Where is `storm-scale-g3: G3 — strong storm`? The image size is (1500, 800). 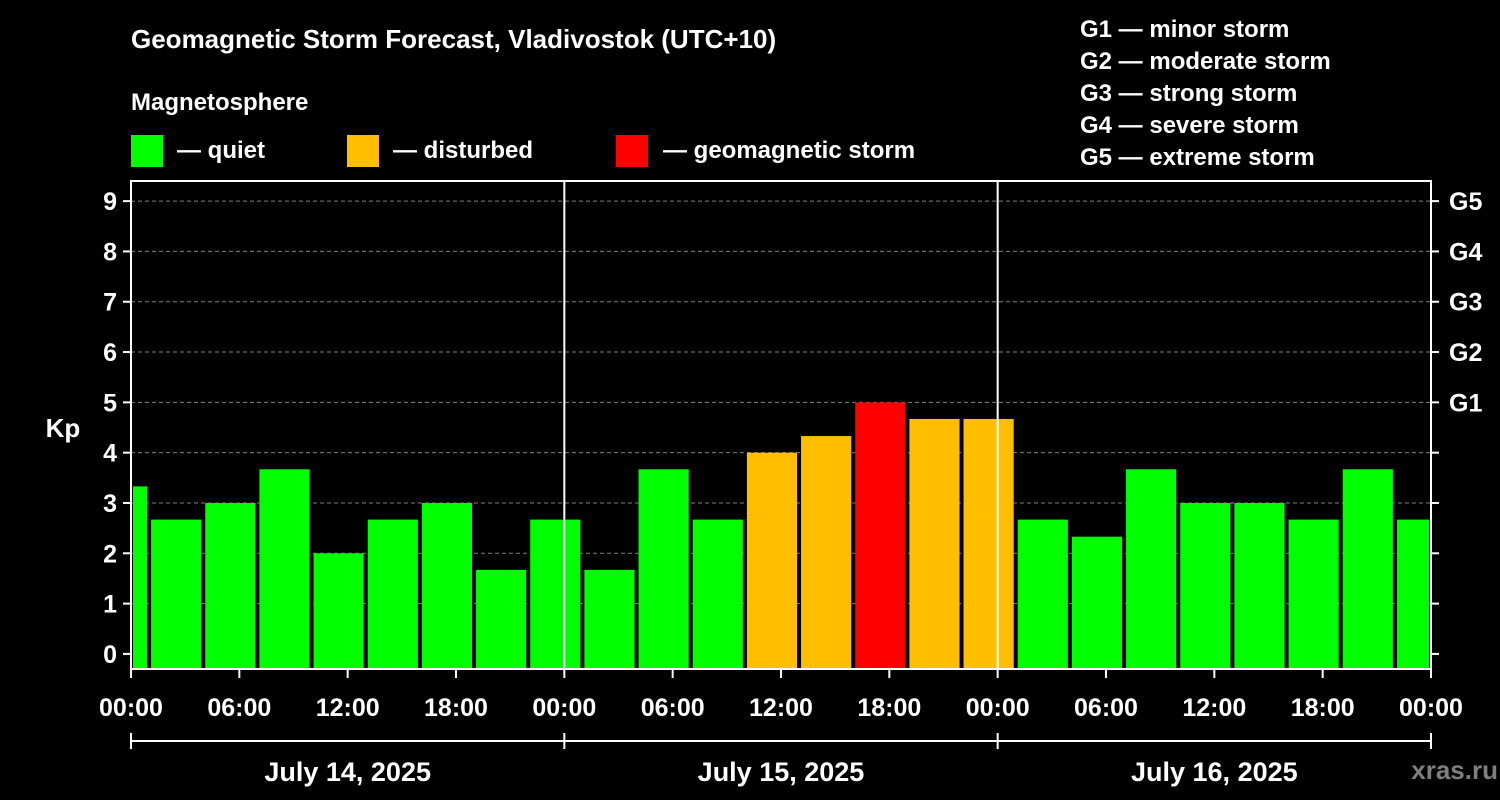
storm-scale-g3: G3 — strong storm is located at coordinates (1188, 93).